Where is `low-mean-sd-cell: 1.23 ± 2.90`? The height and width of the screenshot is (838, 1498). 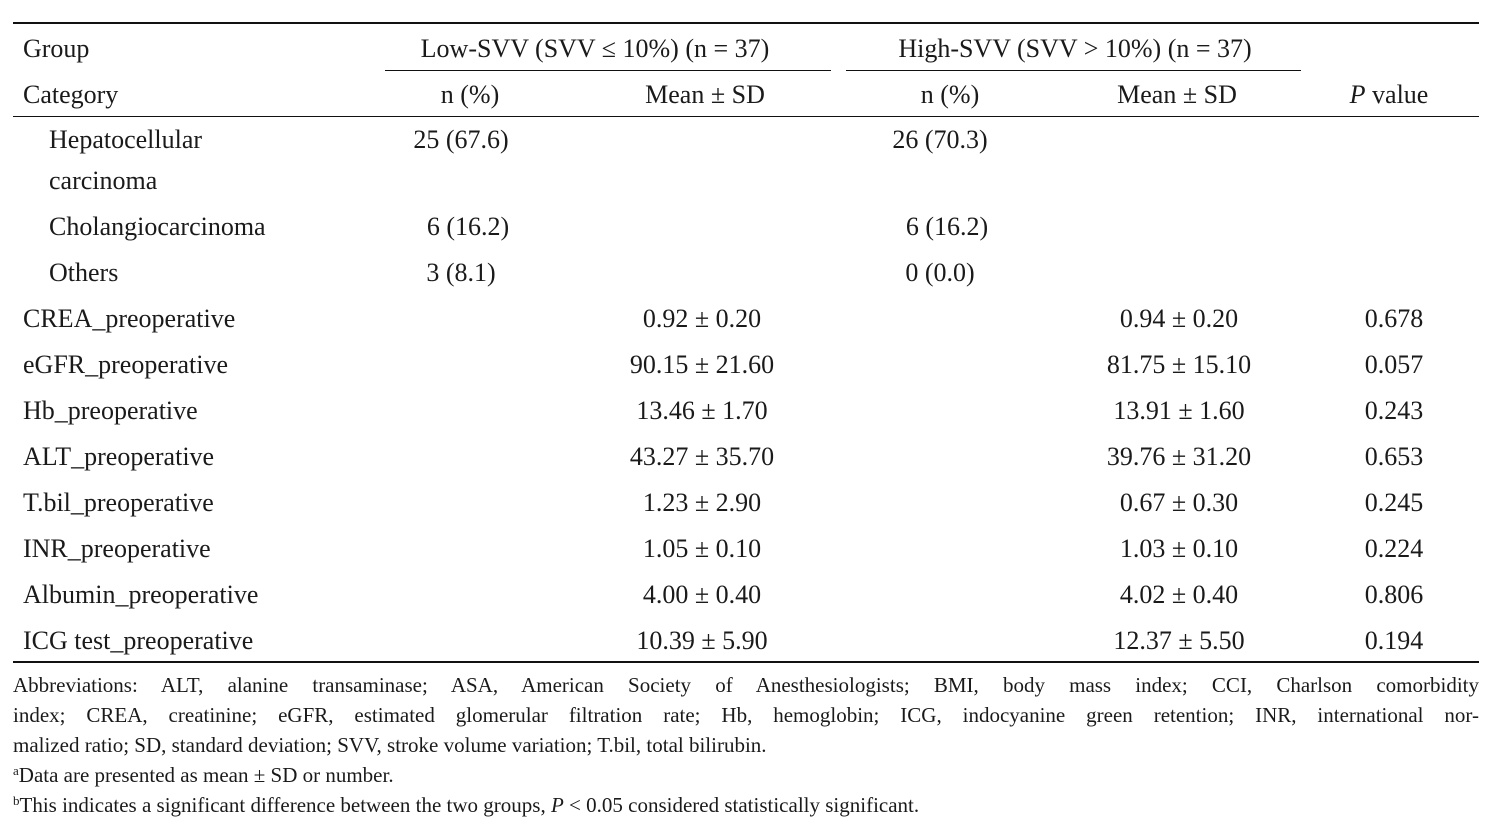 low-mean-sd-cell: 1.23 ± 2.90 is located at coordinates (702, 502).